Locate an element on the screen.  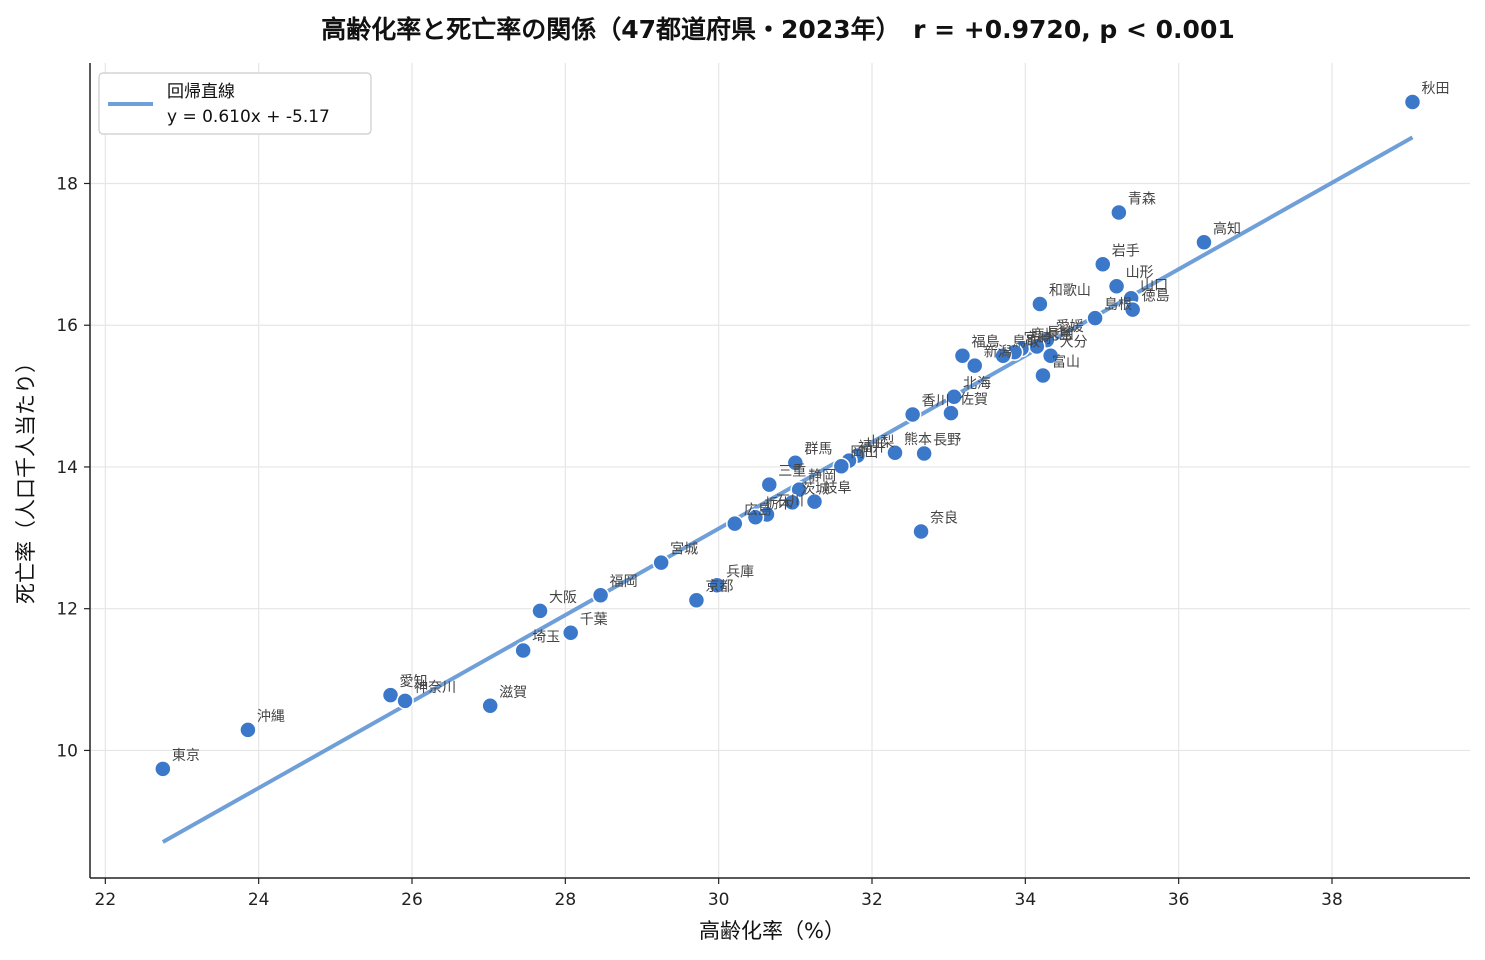
point-label: 新潟 is located at coordinates (998, 353).